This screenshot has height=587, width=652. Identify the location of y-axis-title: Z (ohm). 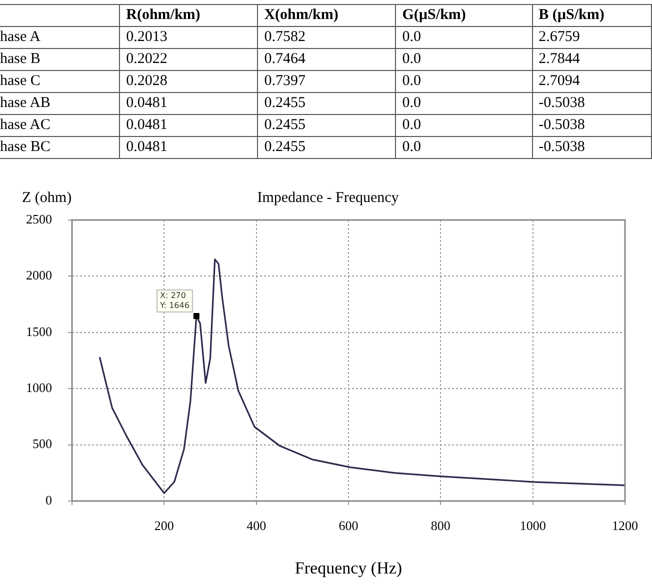
(47, 198).